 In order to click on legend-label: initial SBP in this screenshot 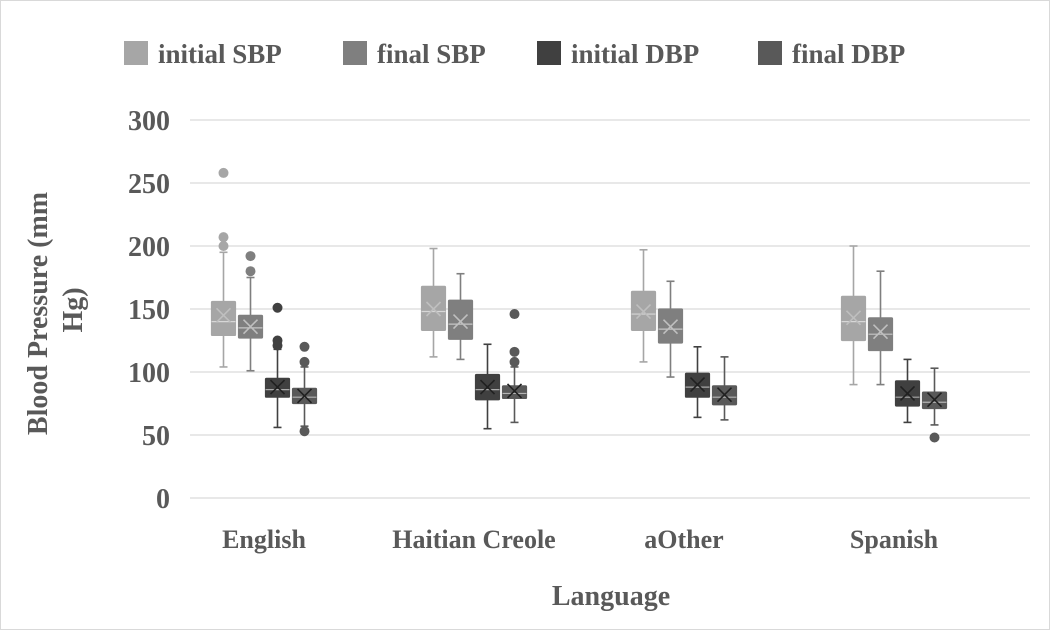, I will do `click(220, 54)`.